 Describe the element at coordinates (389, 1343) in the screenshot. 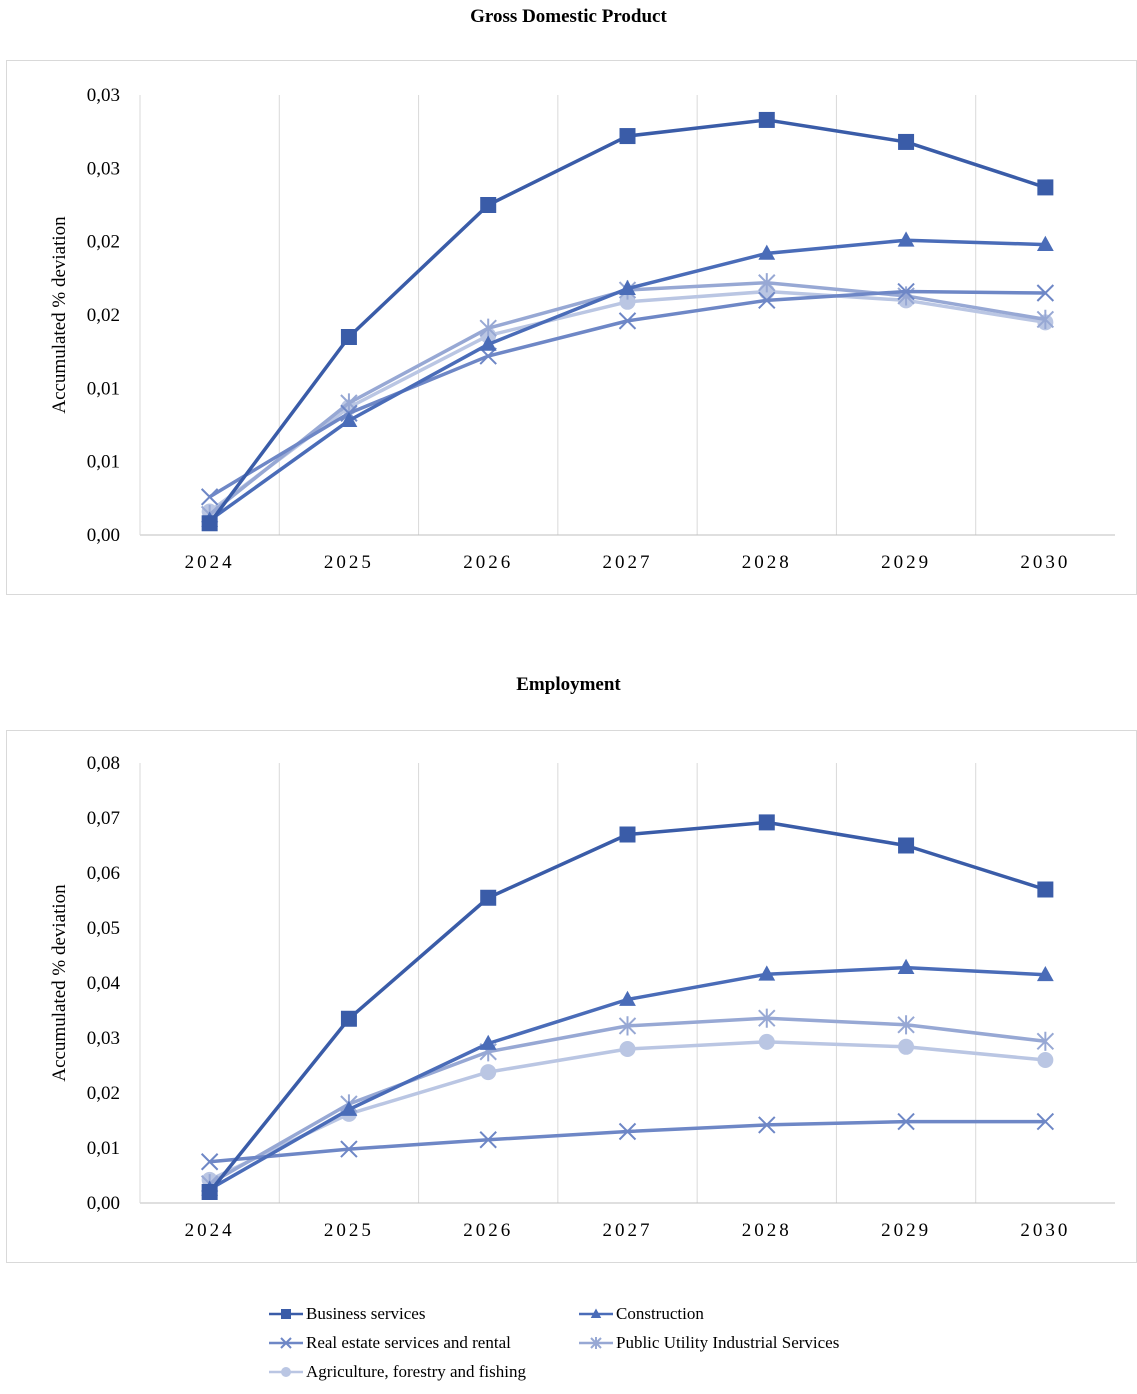

I see `legend-item-real-estate: Real estate services and rental` at that location.